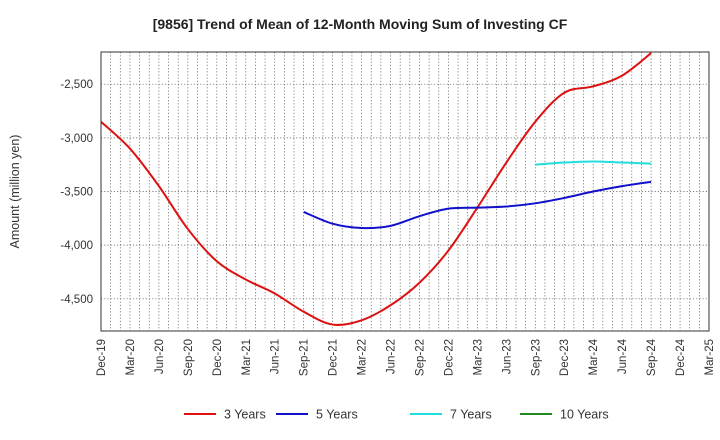  Describe the element at coordinates (623, 356) in the screenshot. I see `x-tick-label: Jun-24` at that location.